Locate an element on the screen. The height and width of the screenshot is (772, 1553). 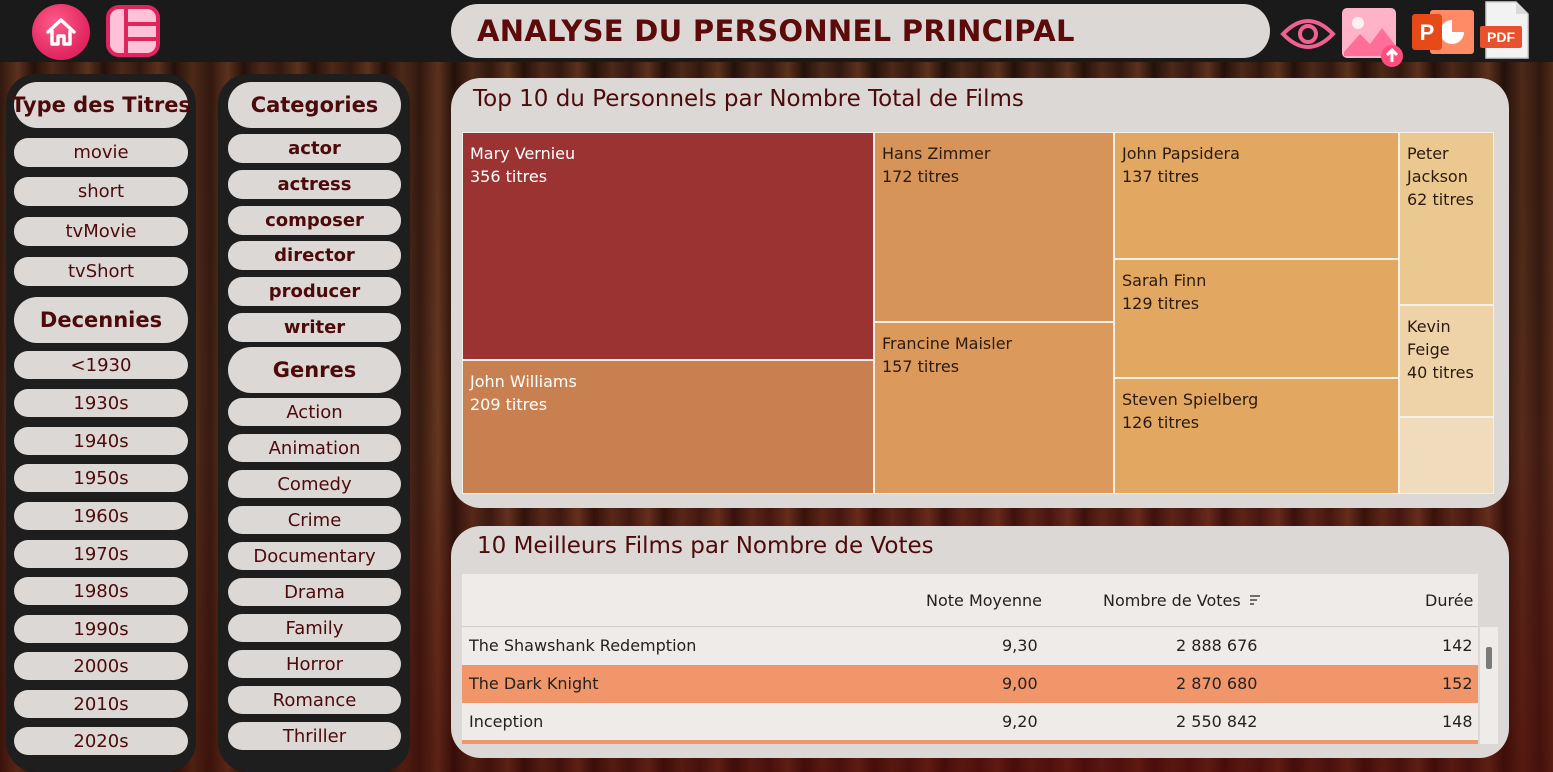
filter-decade-pre1930: <1930 is located at coordinates (101, 365).